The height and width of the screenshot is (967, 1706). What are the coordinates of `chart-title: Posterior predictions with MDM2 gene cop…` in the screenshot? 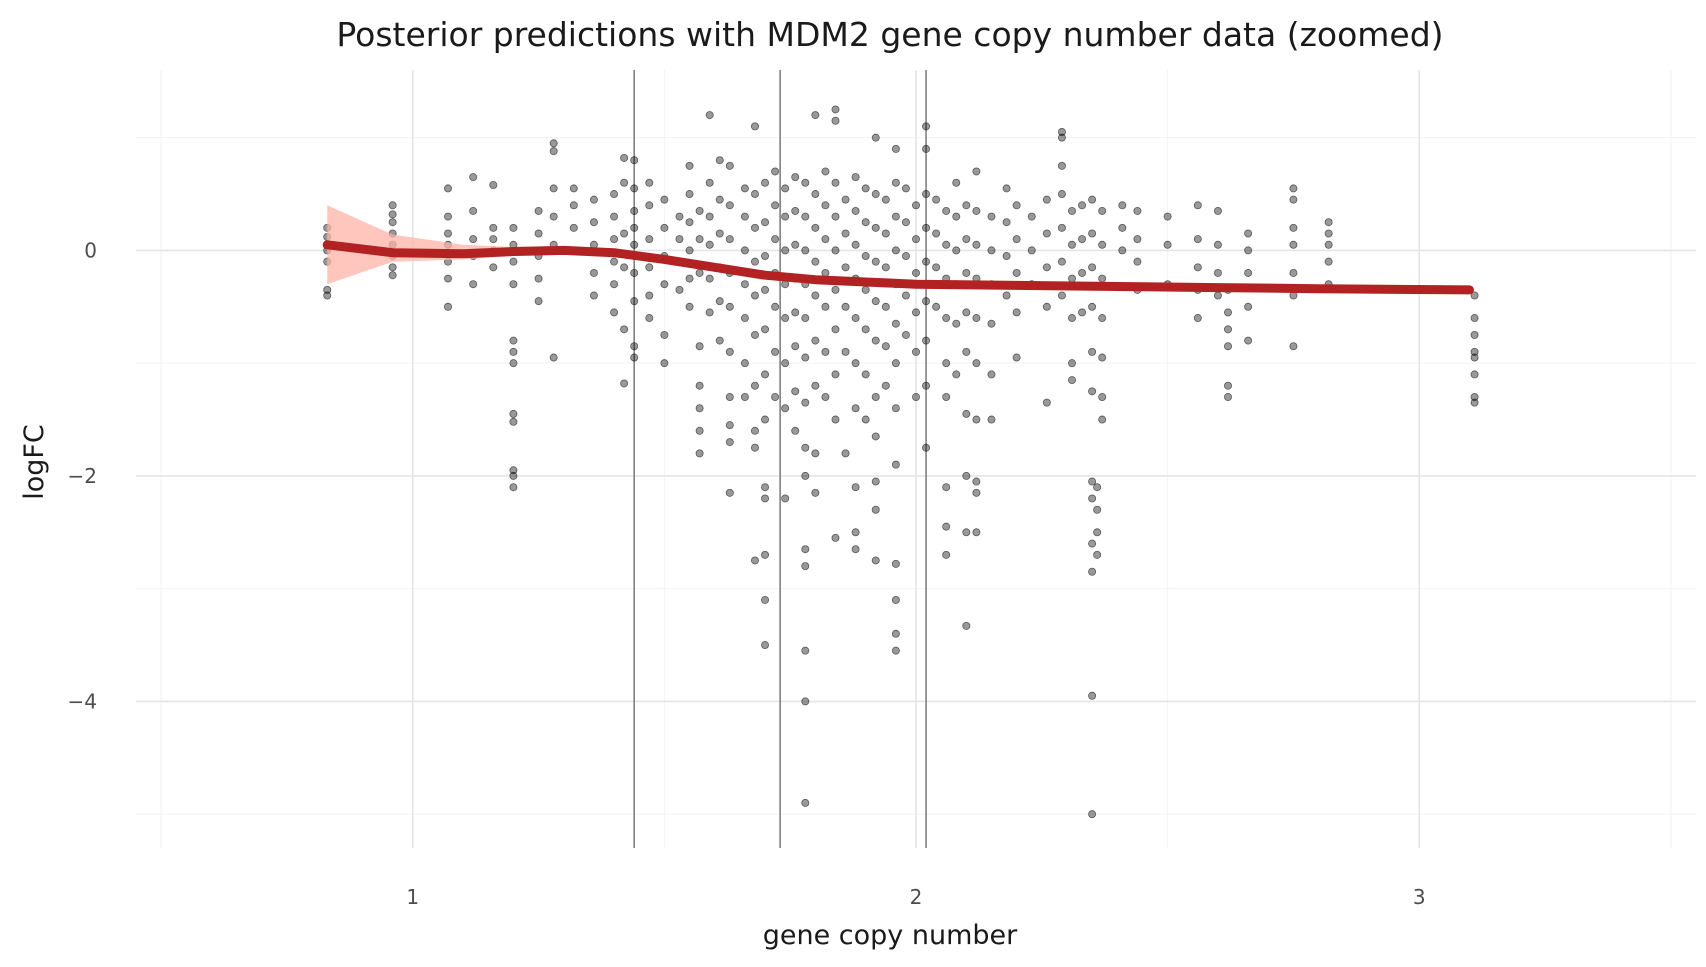 It's located at (889, 34).